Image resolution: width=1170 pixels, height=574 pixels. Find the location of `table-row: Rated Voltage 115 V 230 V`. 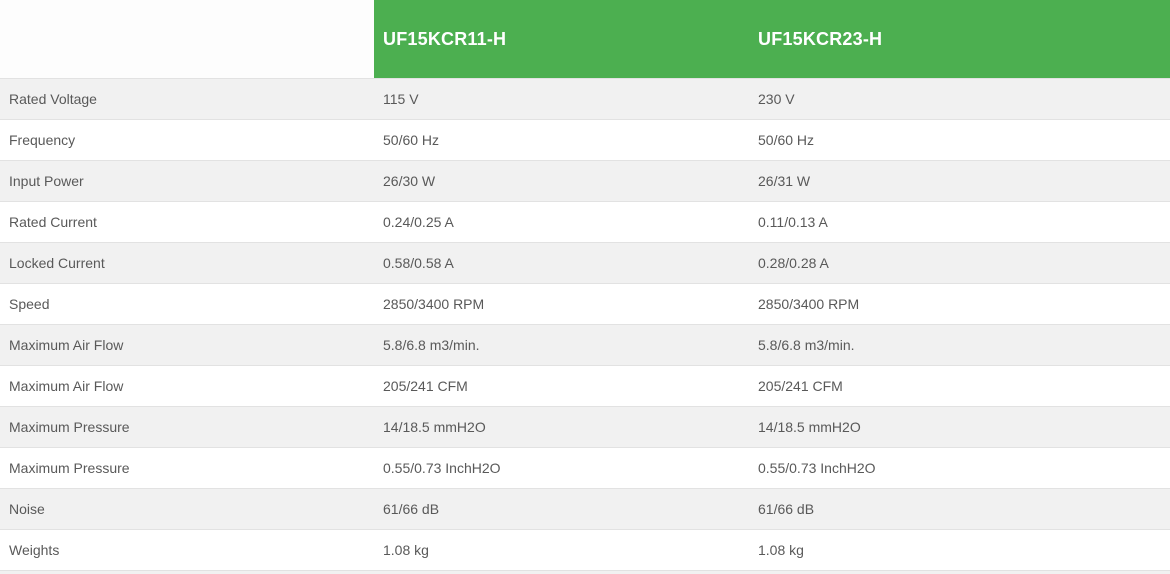

table-row: Rated Voltage 115 V 230 V is located at coordinates (585, 98).